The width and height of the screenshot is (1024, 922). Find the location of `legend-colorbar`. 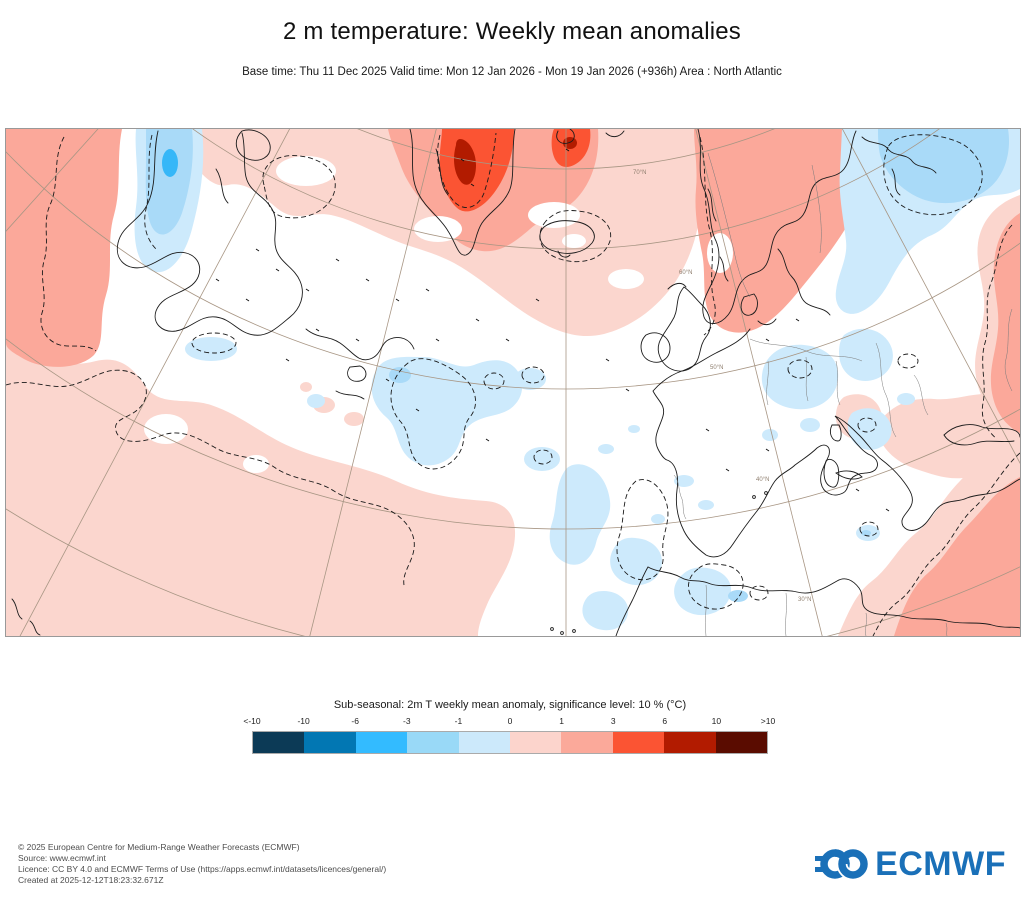

legend-colorbar is located at coordinates (510, 742).